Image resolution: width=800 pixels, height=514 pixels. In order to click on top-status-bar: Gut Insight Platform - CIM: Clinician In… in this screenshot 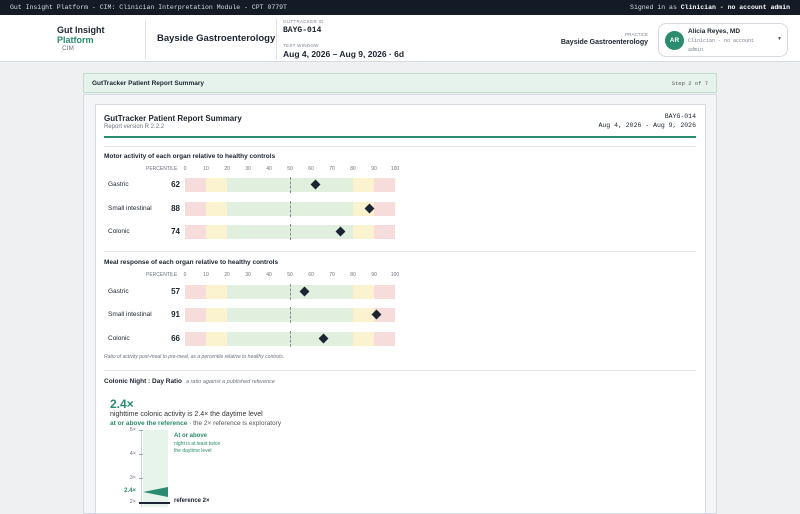, I will do `click(400, 7)`.